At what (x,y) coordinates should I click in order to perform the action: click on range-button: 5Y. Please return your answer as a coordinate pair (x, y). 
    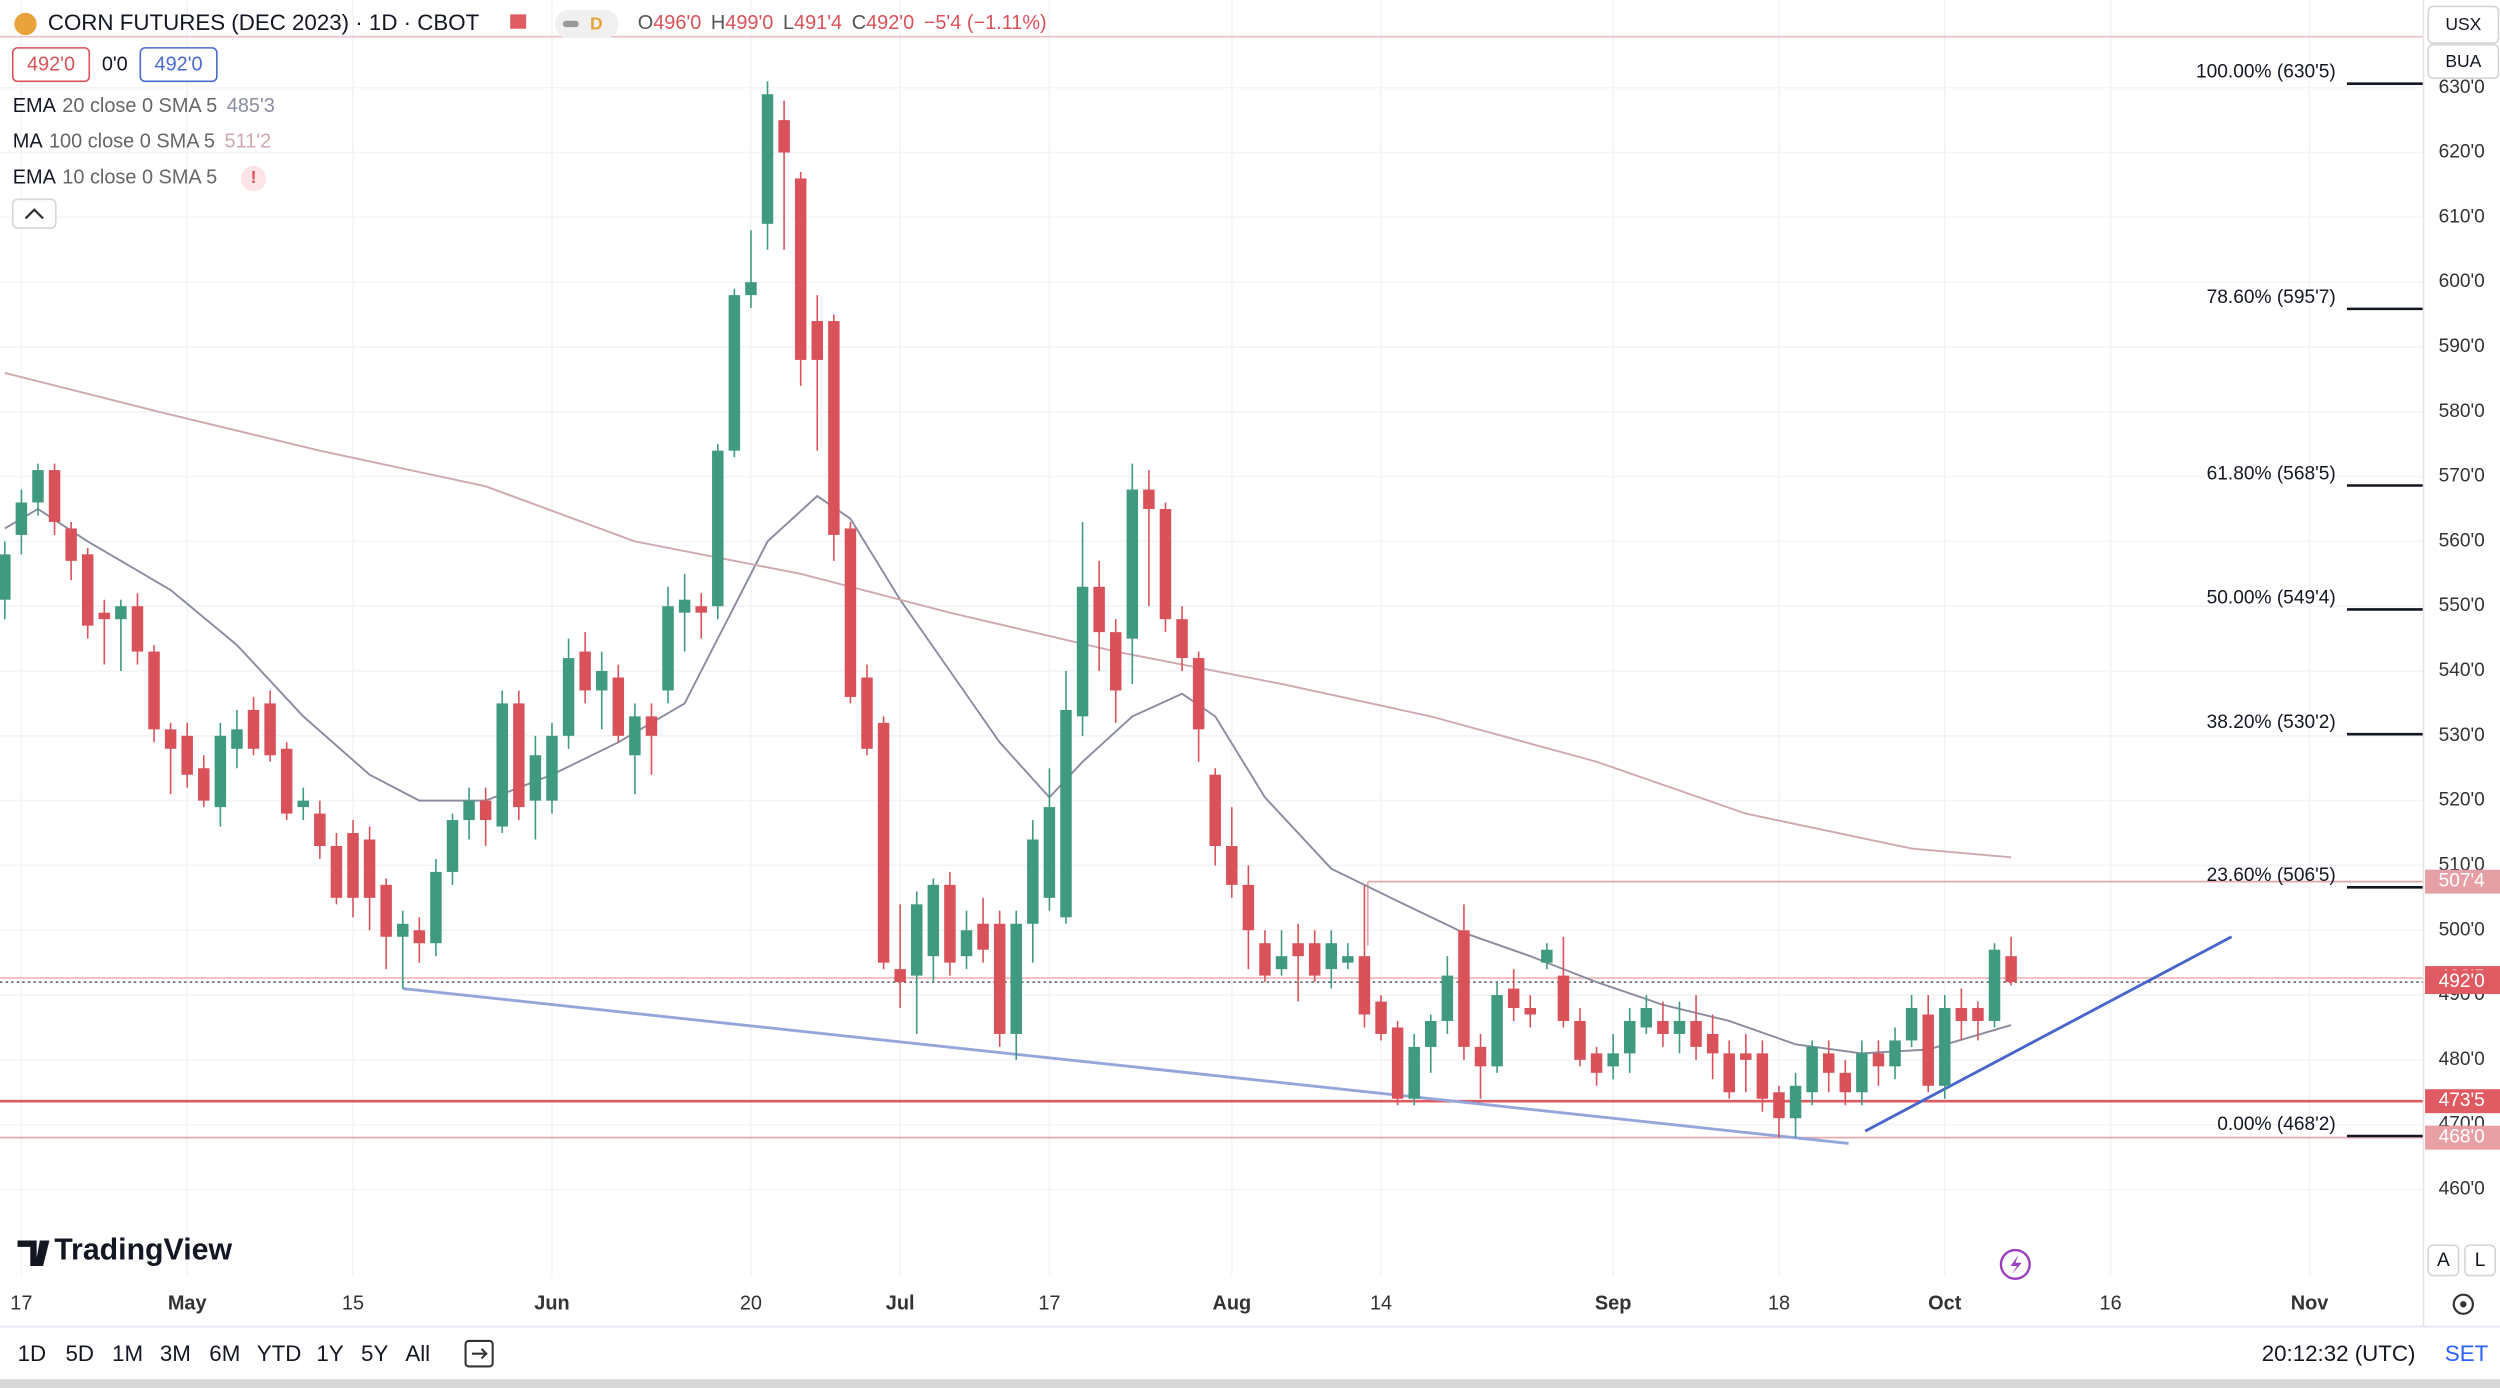
    Looking at the image, I should click on (374, 1353).